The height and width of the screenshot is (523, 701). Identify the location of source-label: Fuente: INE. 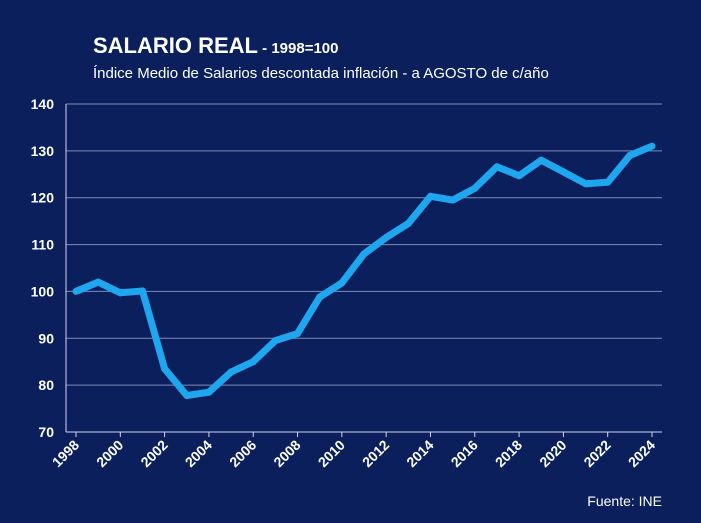
(624, 501).